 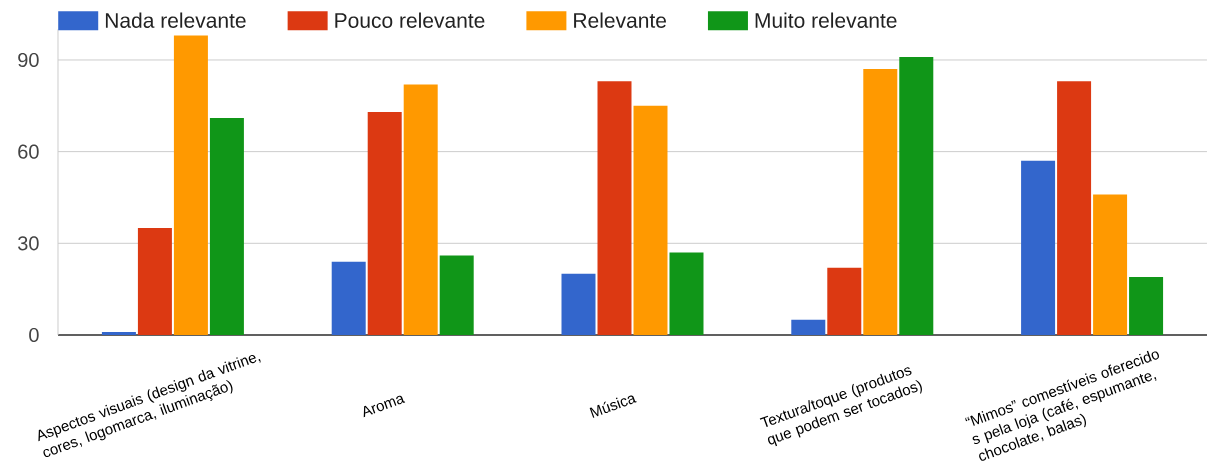 What do you see at coordinates (28, 60) in the screenshot?
I see `y-tick-label: 90` at bounding box center [28, 60].